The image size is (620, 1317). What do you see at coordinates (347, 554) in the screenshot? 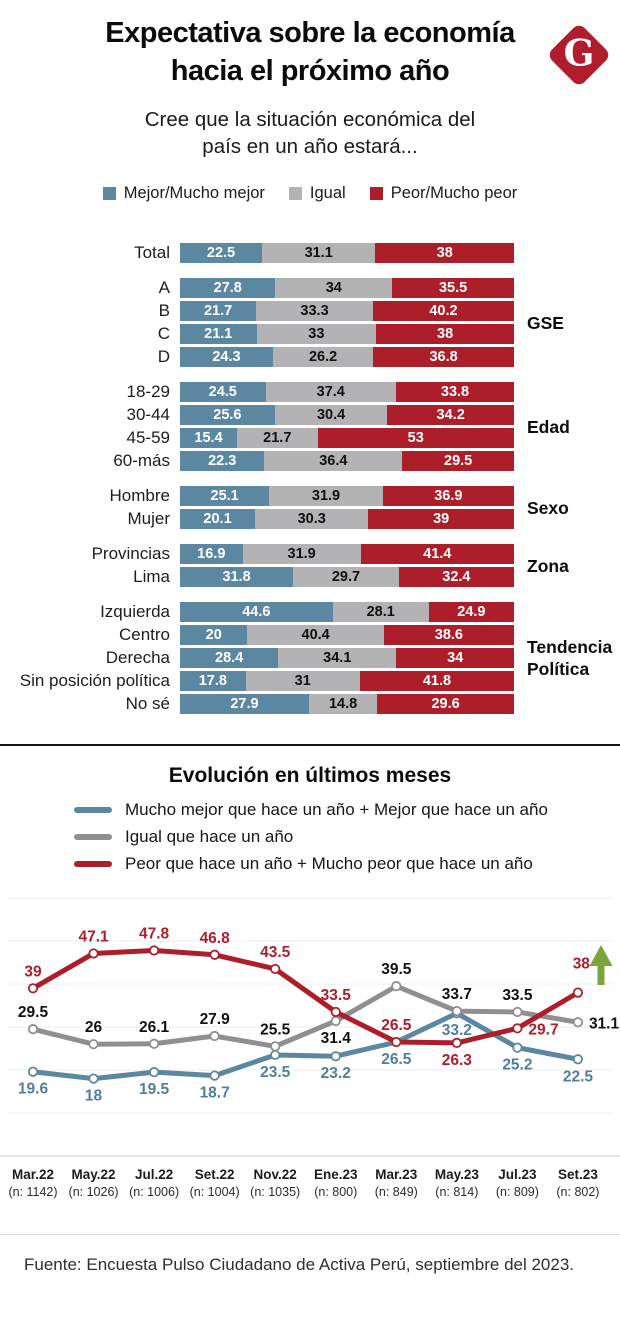
I see `bar-track: 16.9 31.9 41.4` at bounding box center [347, 554].